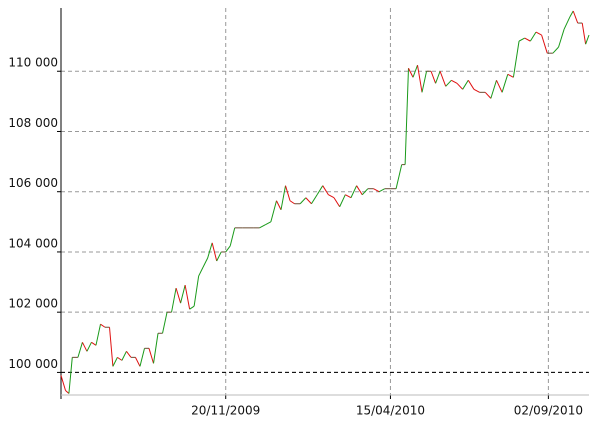 Image resolution: width=593 pixels, height=425 pixels. I want to click on y-tick-label: 106 000, so click(33, 183).